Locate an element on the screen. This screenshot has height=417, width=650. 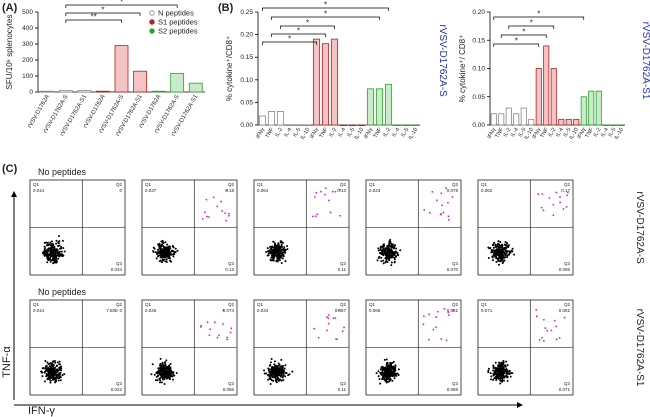
quadrant-name: Q2 is located at coordinates (119, 184).